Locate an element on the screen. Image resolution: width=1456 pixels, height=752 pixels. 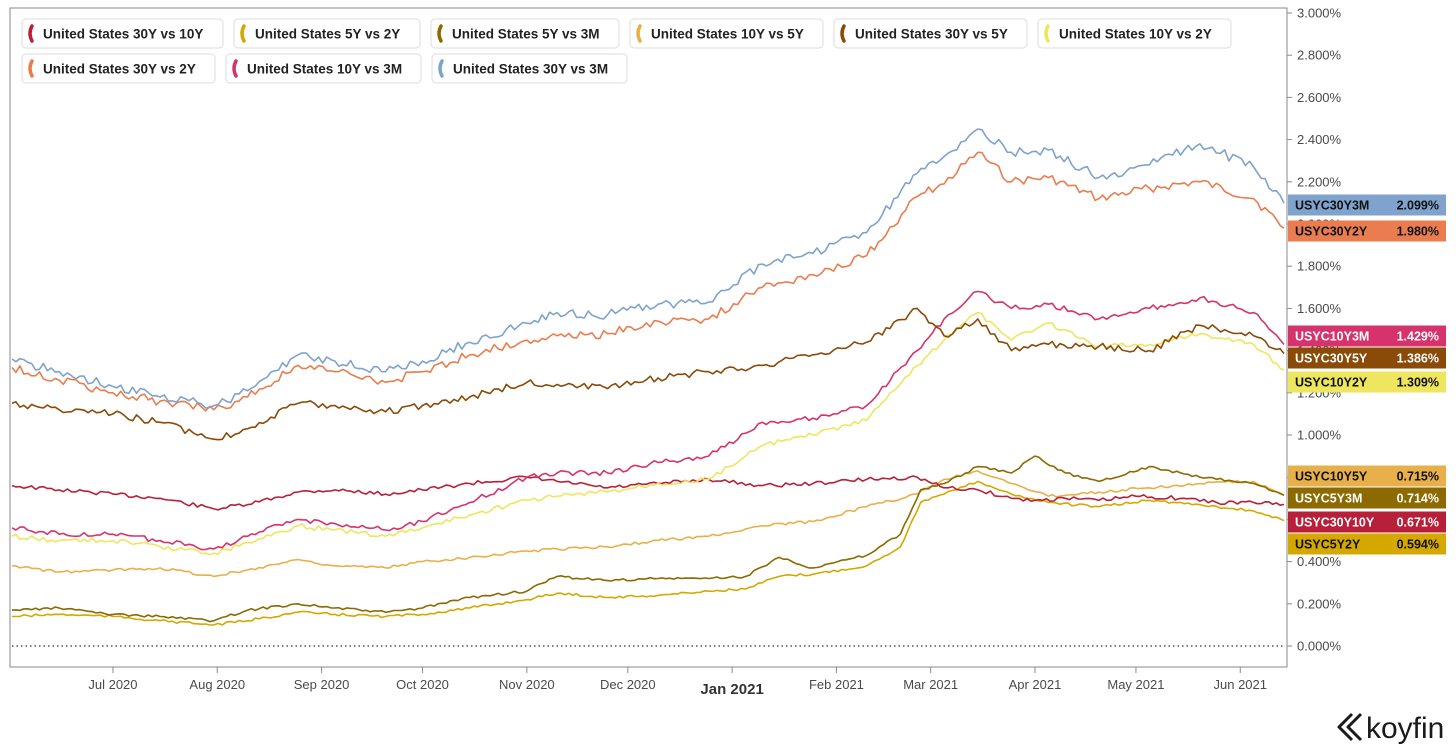
badge-usyc30y5y: USYC30Y5Y 1.386% is located at coordinates (1367, 358).